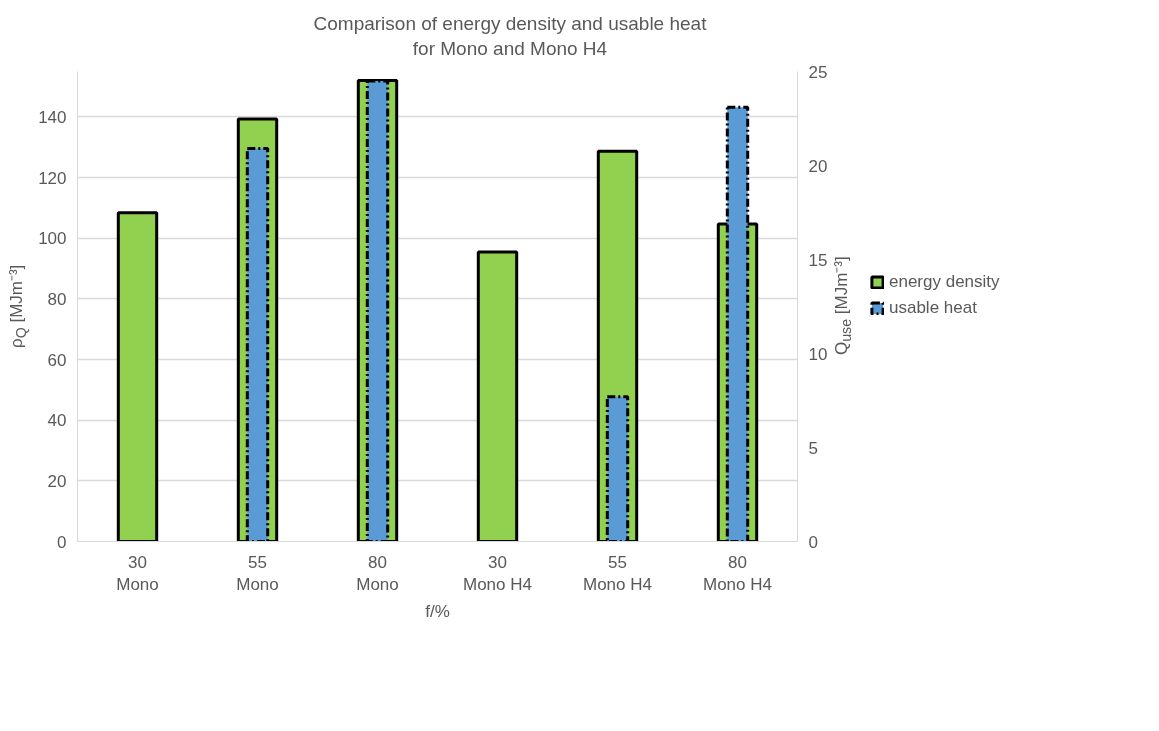 Image resolution: width=1159 pixels, height=731 pixels. Describe the element at coordinates (137, 573) in the screenshot. I see `x-tick-label: 30 Mono` at that location.